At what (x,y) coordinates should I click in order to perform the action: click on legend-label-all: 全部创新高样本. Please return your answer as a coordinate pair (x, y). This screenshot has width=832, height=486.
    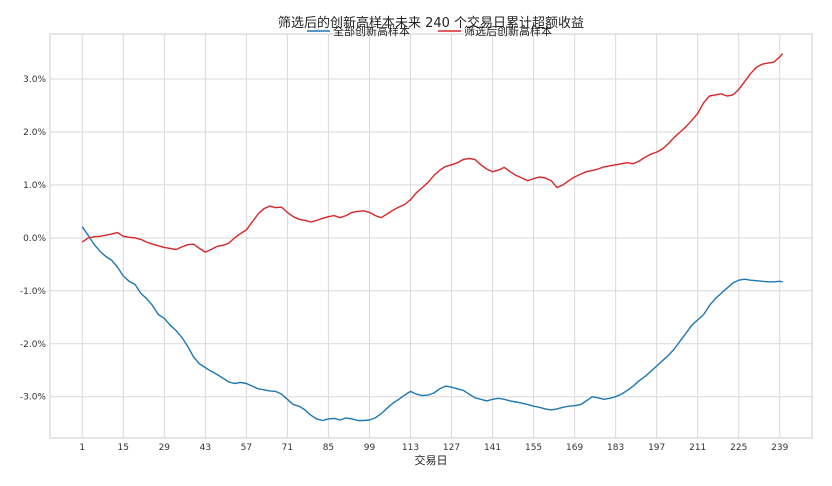
    Looking at the image, I should click on (371, 31).